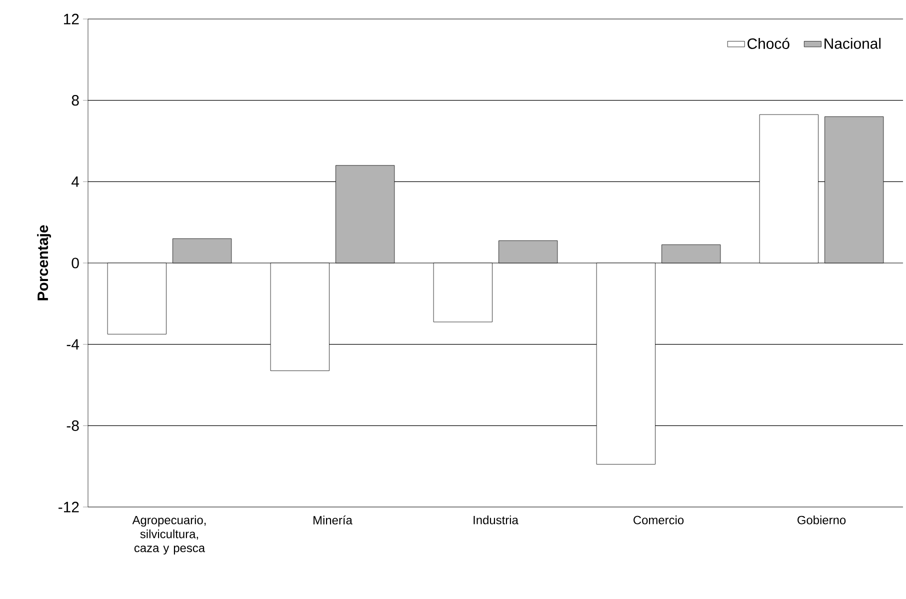 Image resolution: width=906 pixels, height=599 pixels. Describe the element at coordinates (496, 520) in the screenshot. I see `x-tick-label: Industria` at that location.